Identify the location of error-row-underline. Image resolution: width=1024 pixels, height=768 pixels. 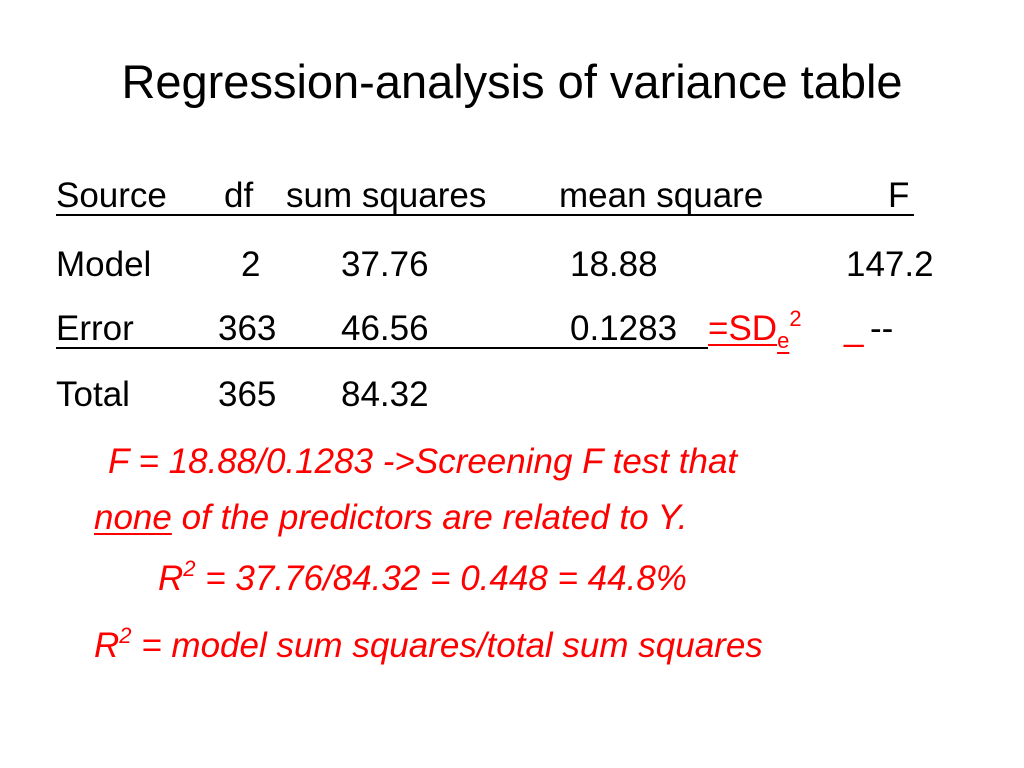
(382, 348).